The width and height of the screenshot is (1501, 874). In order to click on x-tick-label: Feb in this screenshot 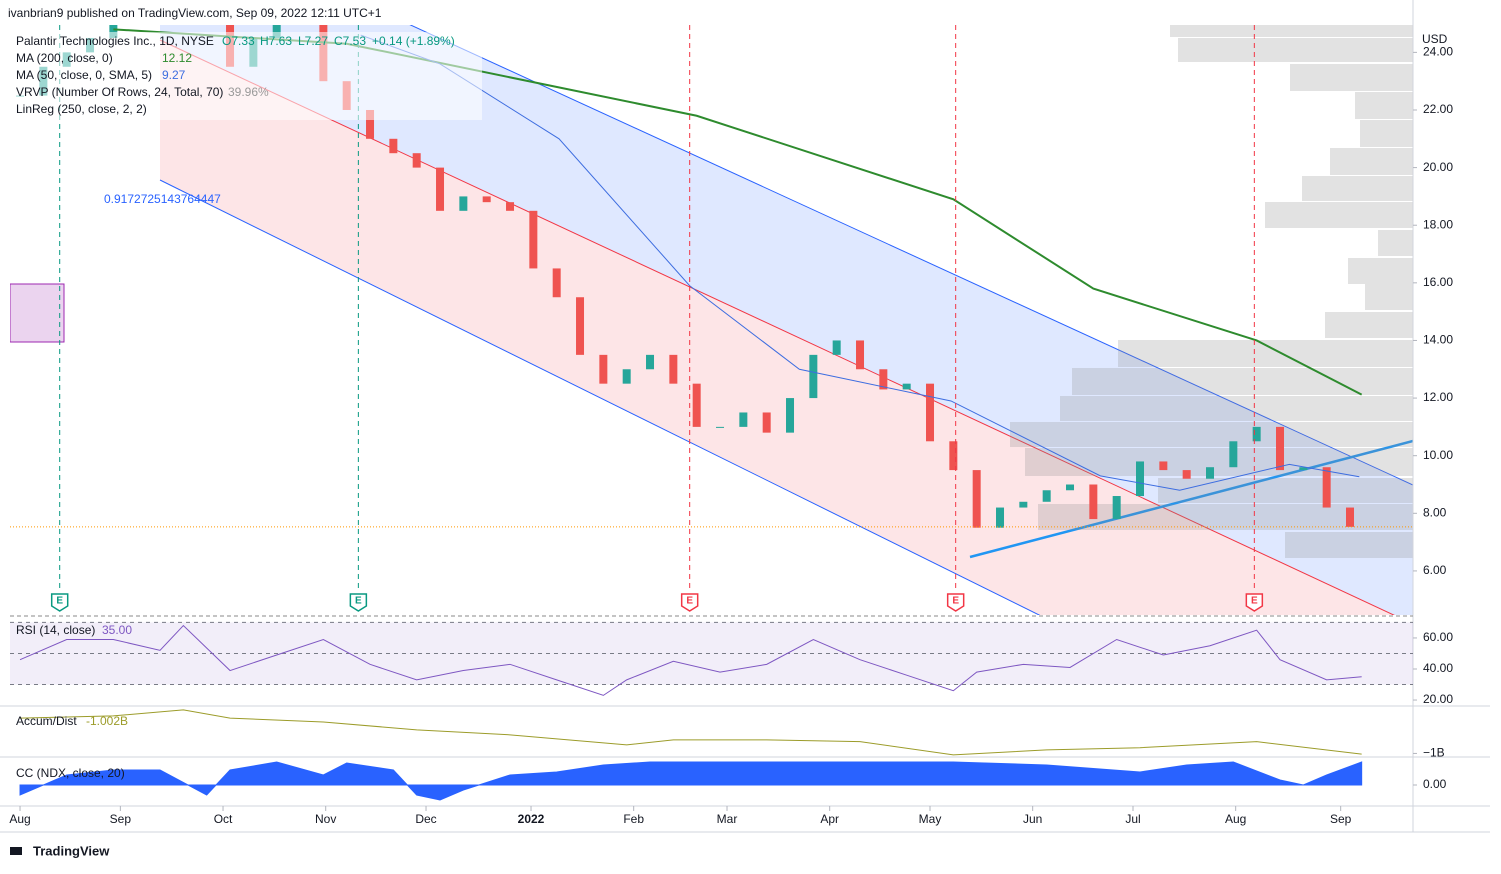, I will do `click(633, 819)`.